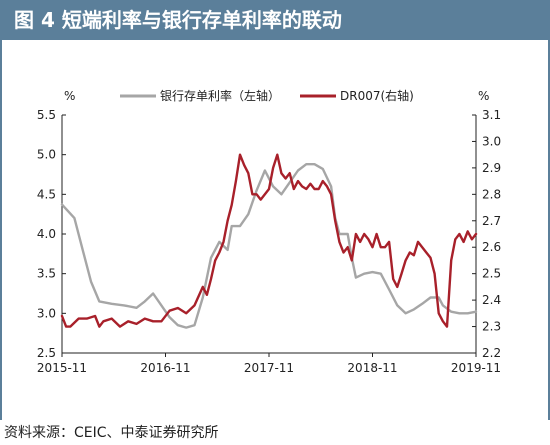 The width and height of the screenshot is (550, 445). Describe the element at coordinates (476, 368) in the screenshot. I see `x-tick-label: 2019-11` at that location.